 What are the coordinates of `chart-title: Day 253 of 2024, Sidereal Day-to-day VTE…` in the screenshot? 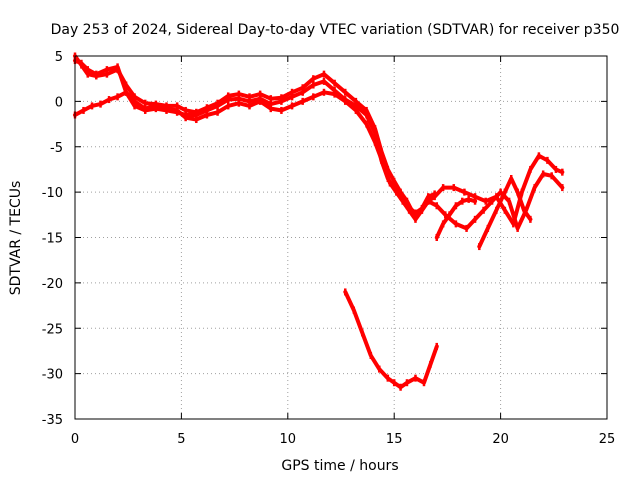 It's located at (335, 30).